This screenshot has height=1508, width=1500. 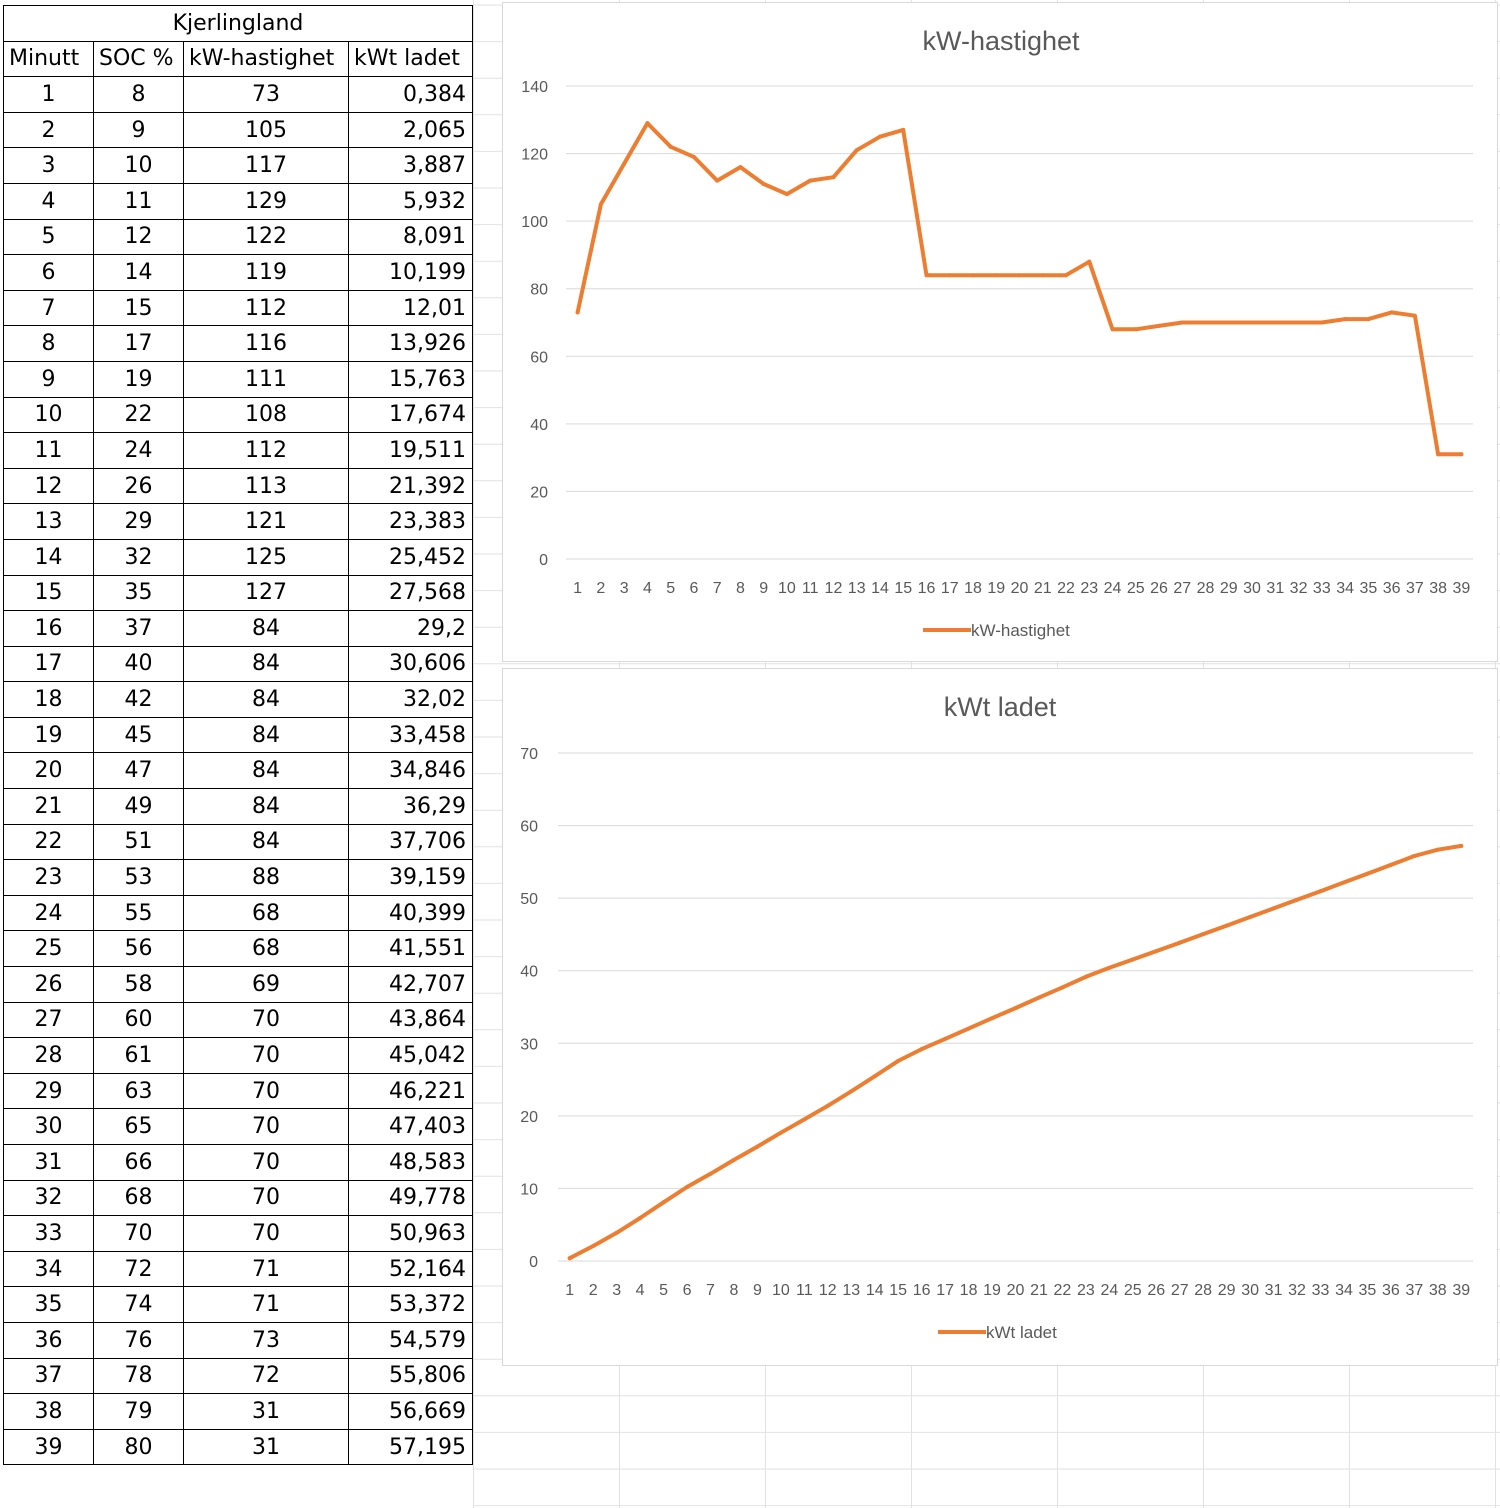 I want to click on cell-kwt-ladet: 0,384, so click(x=410, y=94).